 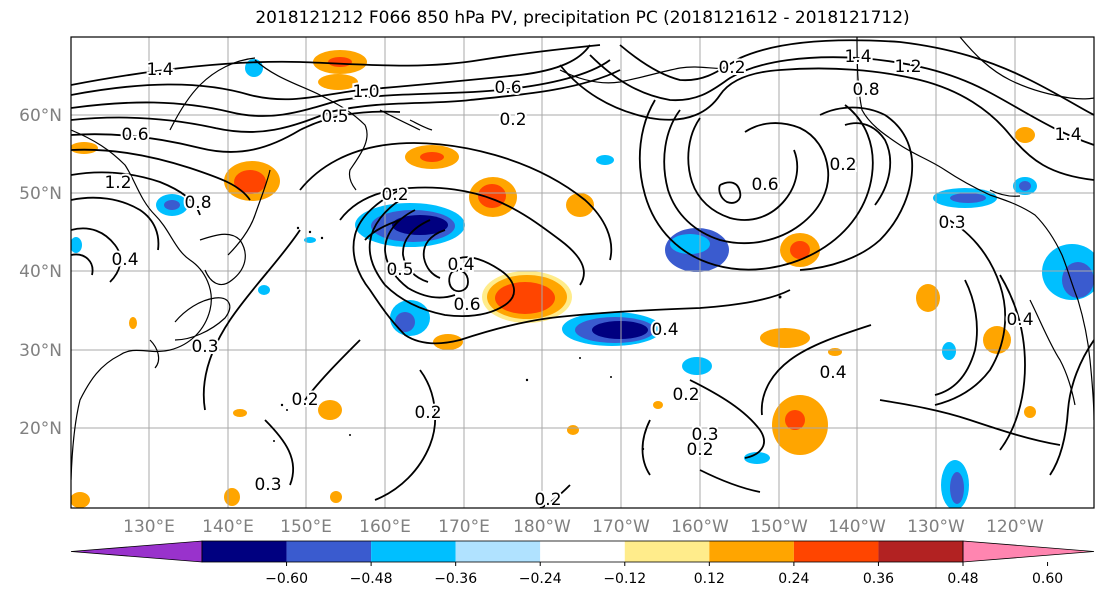 What do you see at coordinates (700, 527) in the screenshot?
I see `lon-label: 160°W` at bounding box center [700, 527].